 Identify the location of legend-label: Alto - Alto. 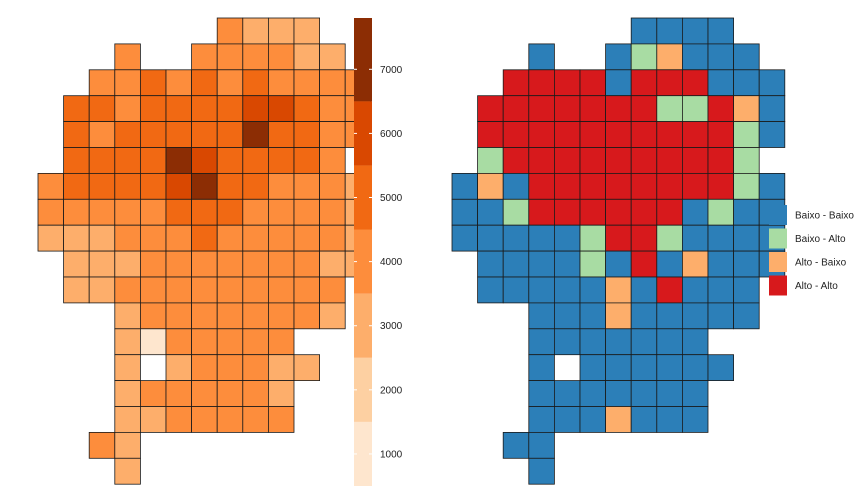
(816, 286).